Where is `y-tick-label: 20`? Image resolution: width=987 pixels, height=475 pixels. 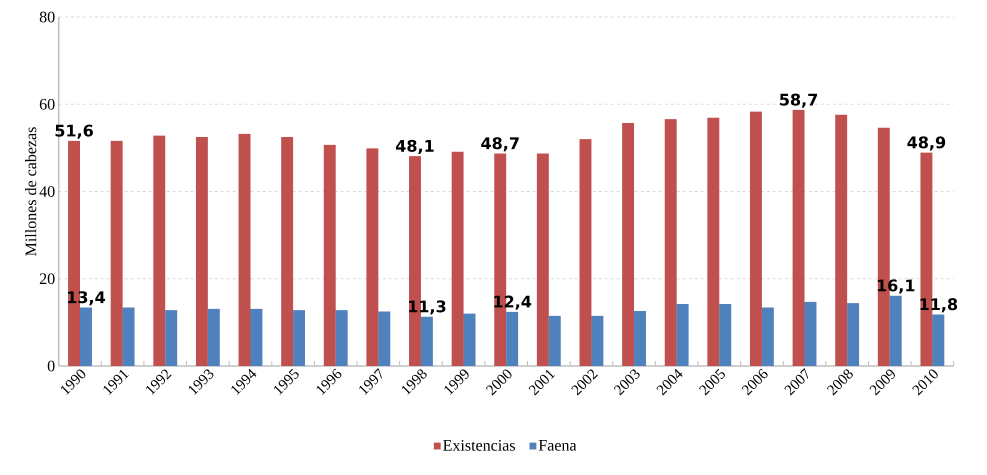
y-tick-label: 20 is located at coordinates (47, 278).